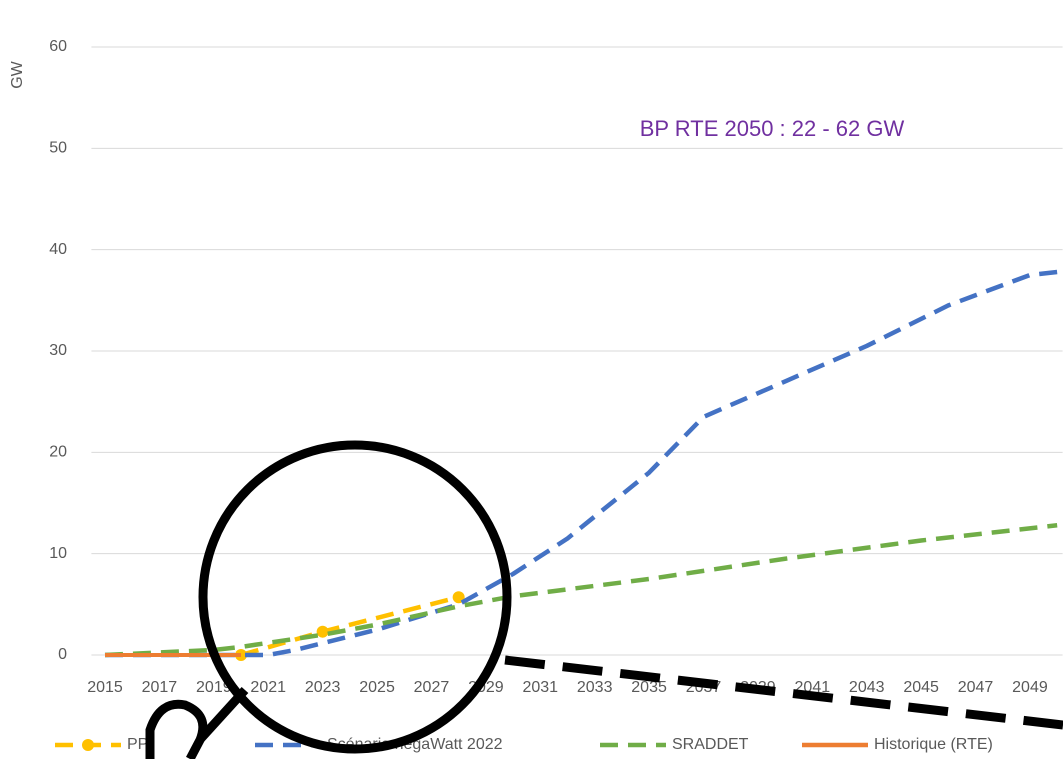 The height and width of the screenshot is (759, 1063). What do you see at coordinates (58, 249) in the screenshot?
I see `y-tick-label: 40` at bounding box center [58, 249].